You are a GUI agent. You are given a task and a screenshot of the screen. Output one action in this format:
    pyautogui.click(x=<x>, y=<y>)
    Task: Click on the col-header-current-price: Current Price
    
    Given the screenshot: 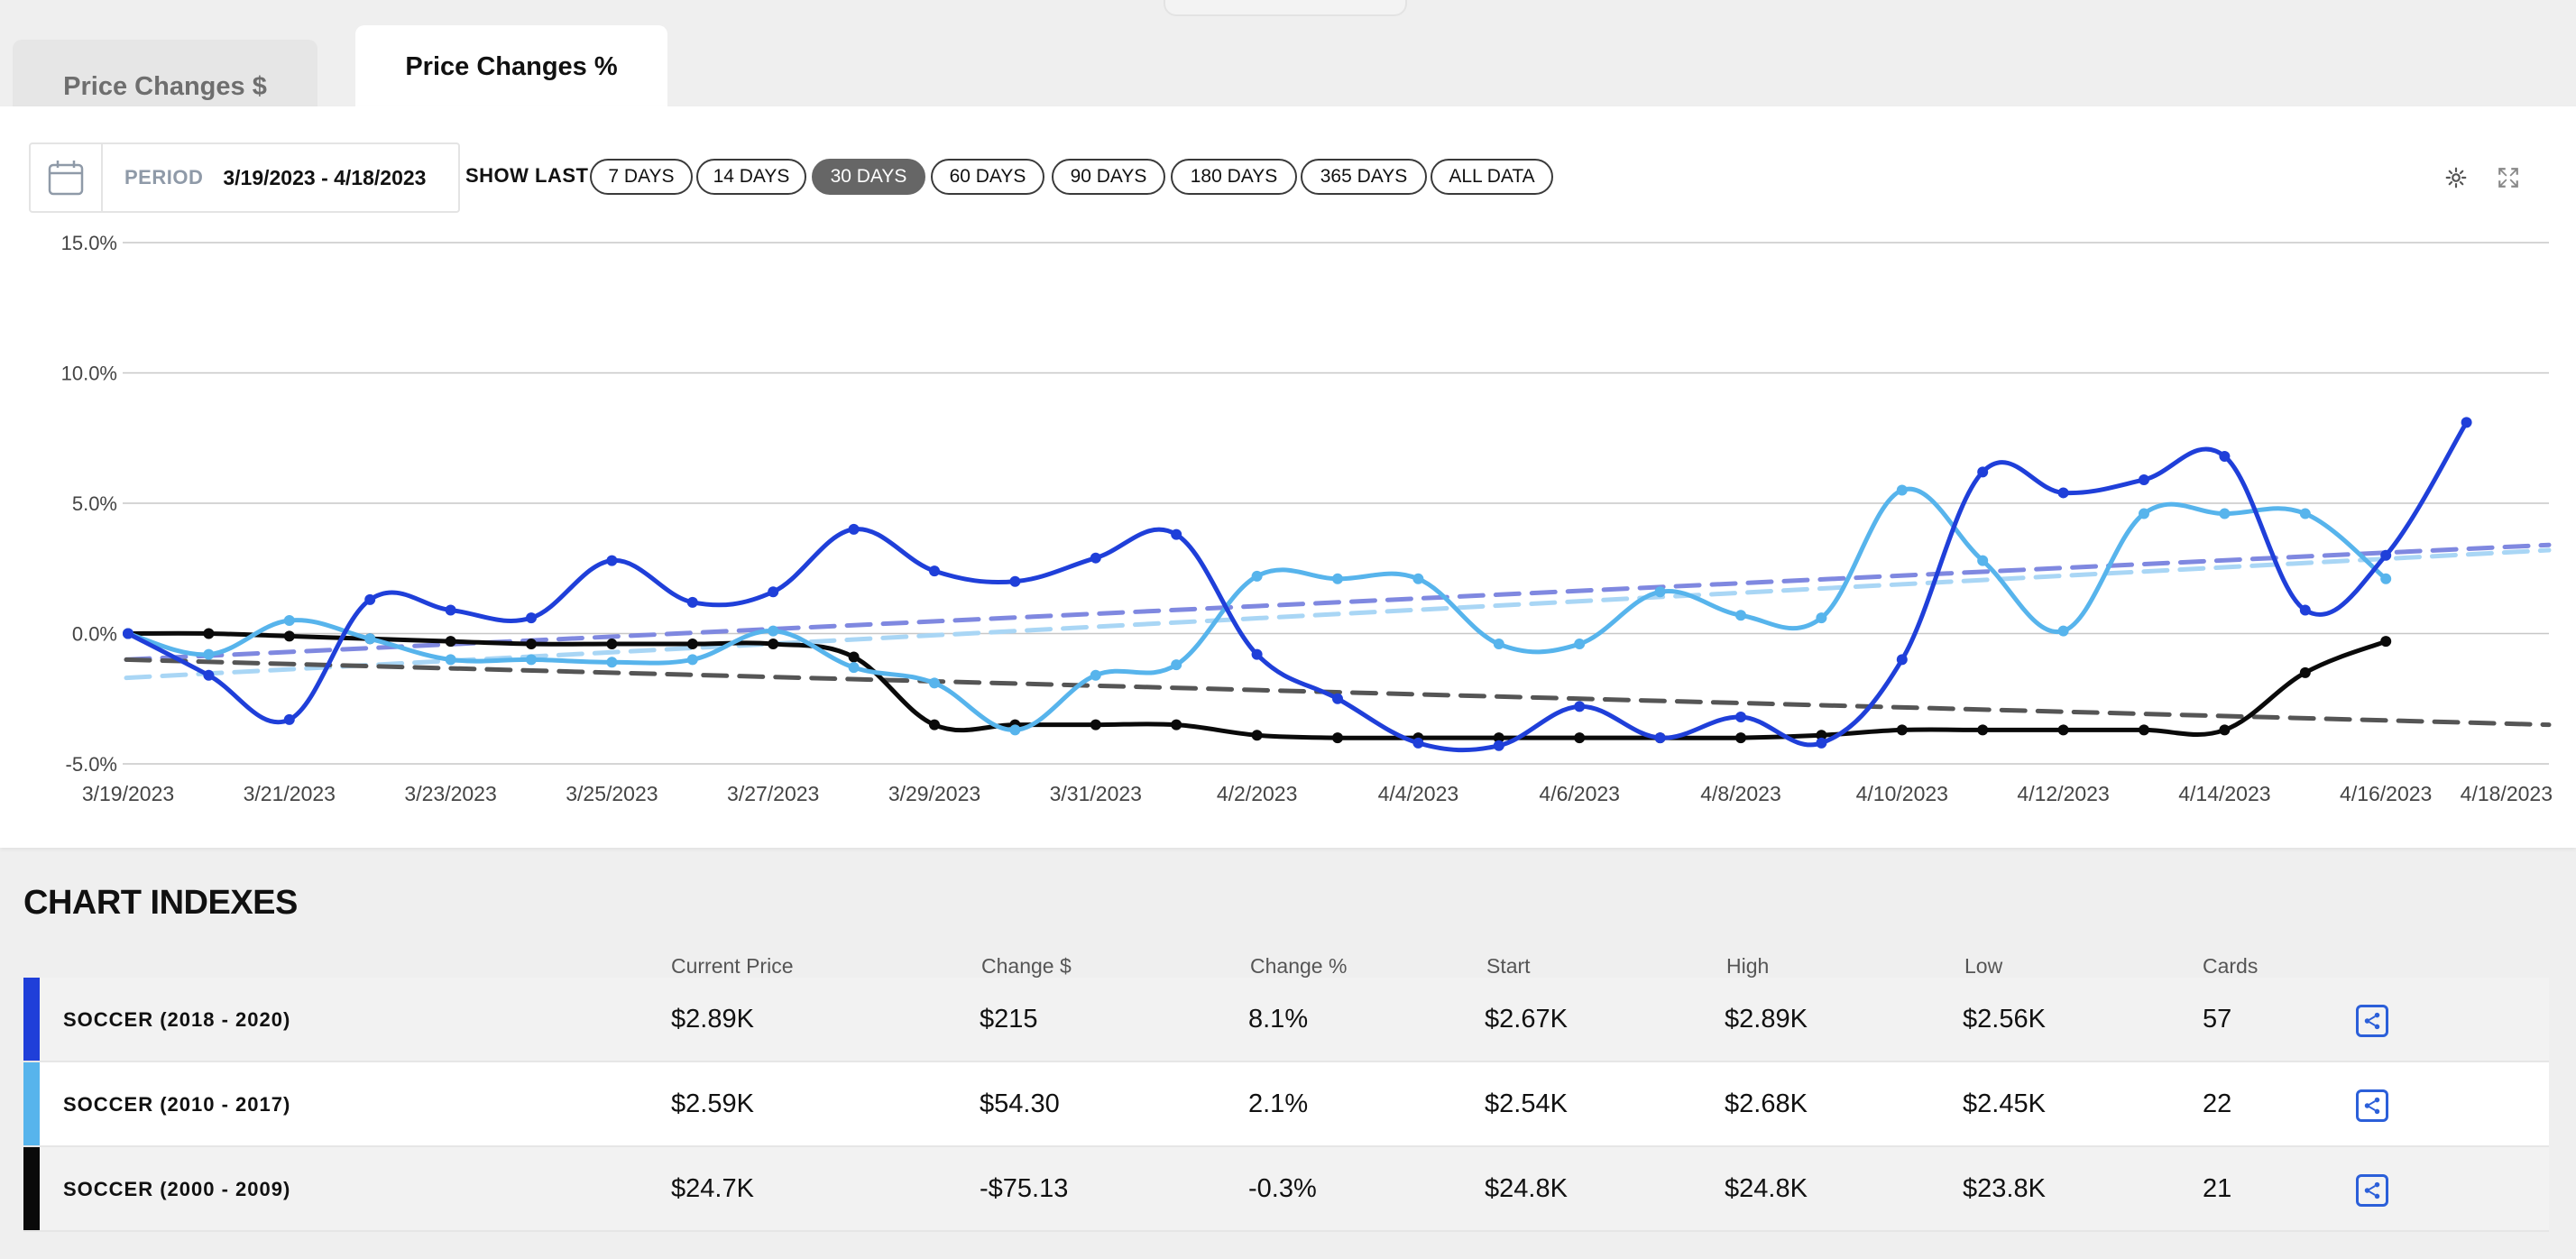 What is the action you would take?
    pyautogui.click(x=733, y=966)
    